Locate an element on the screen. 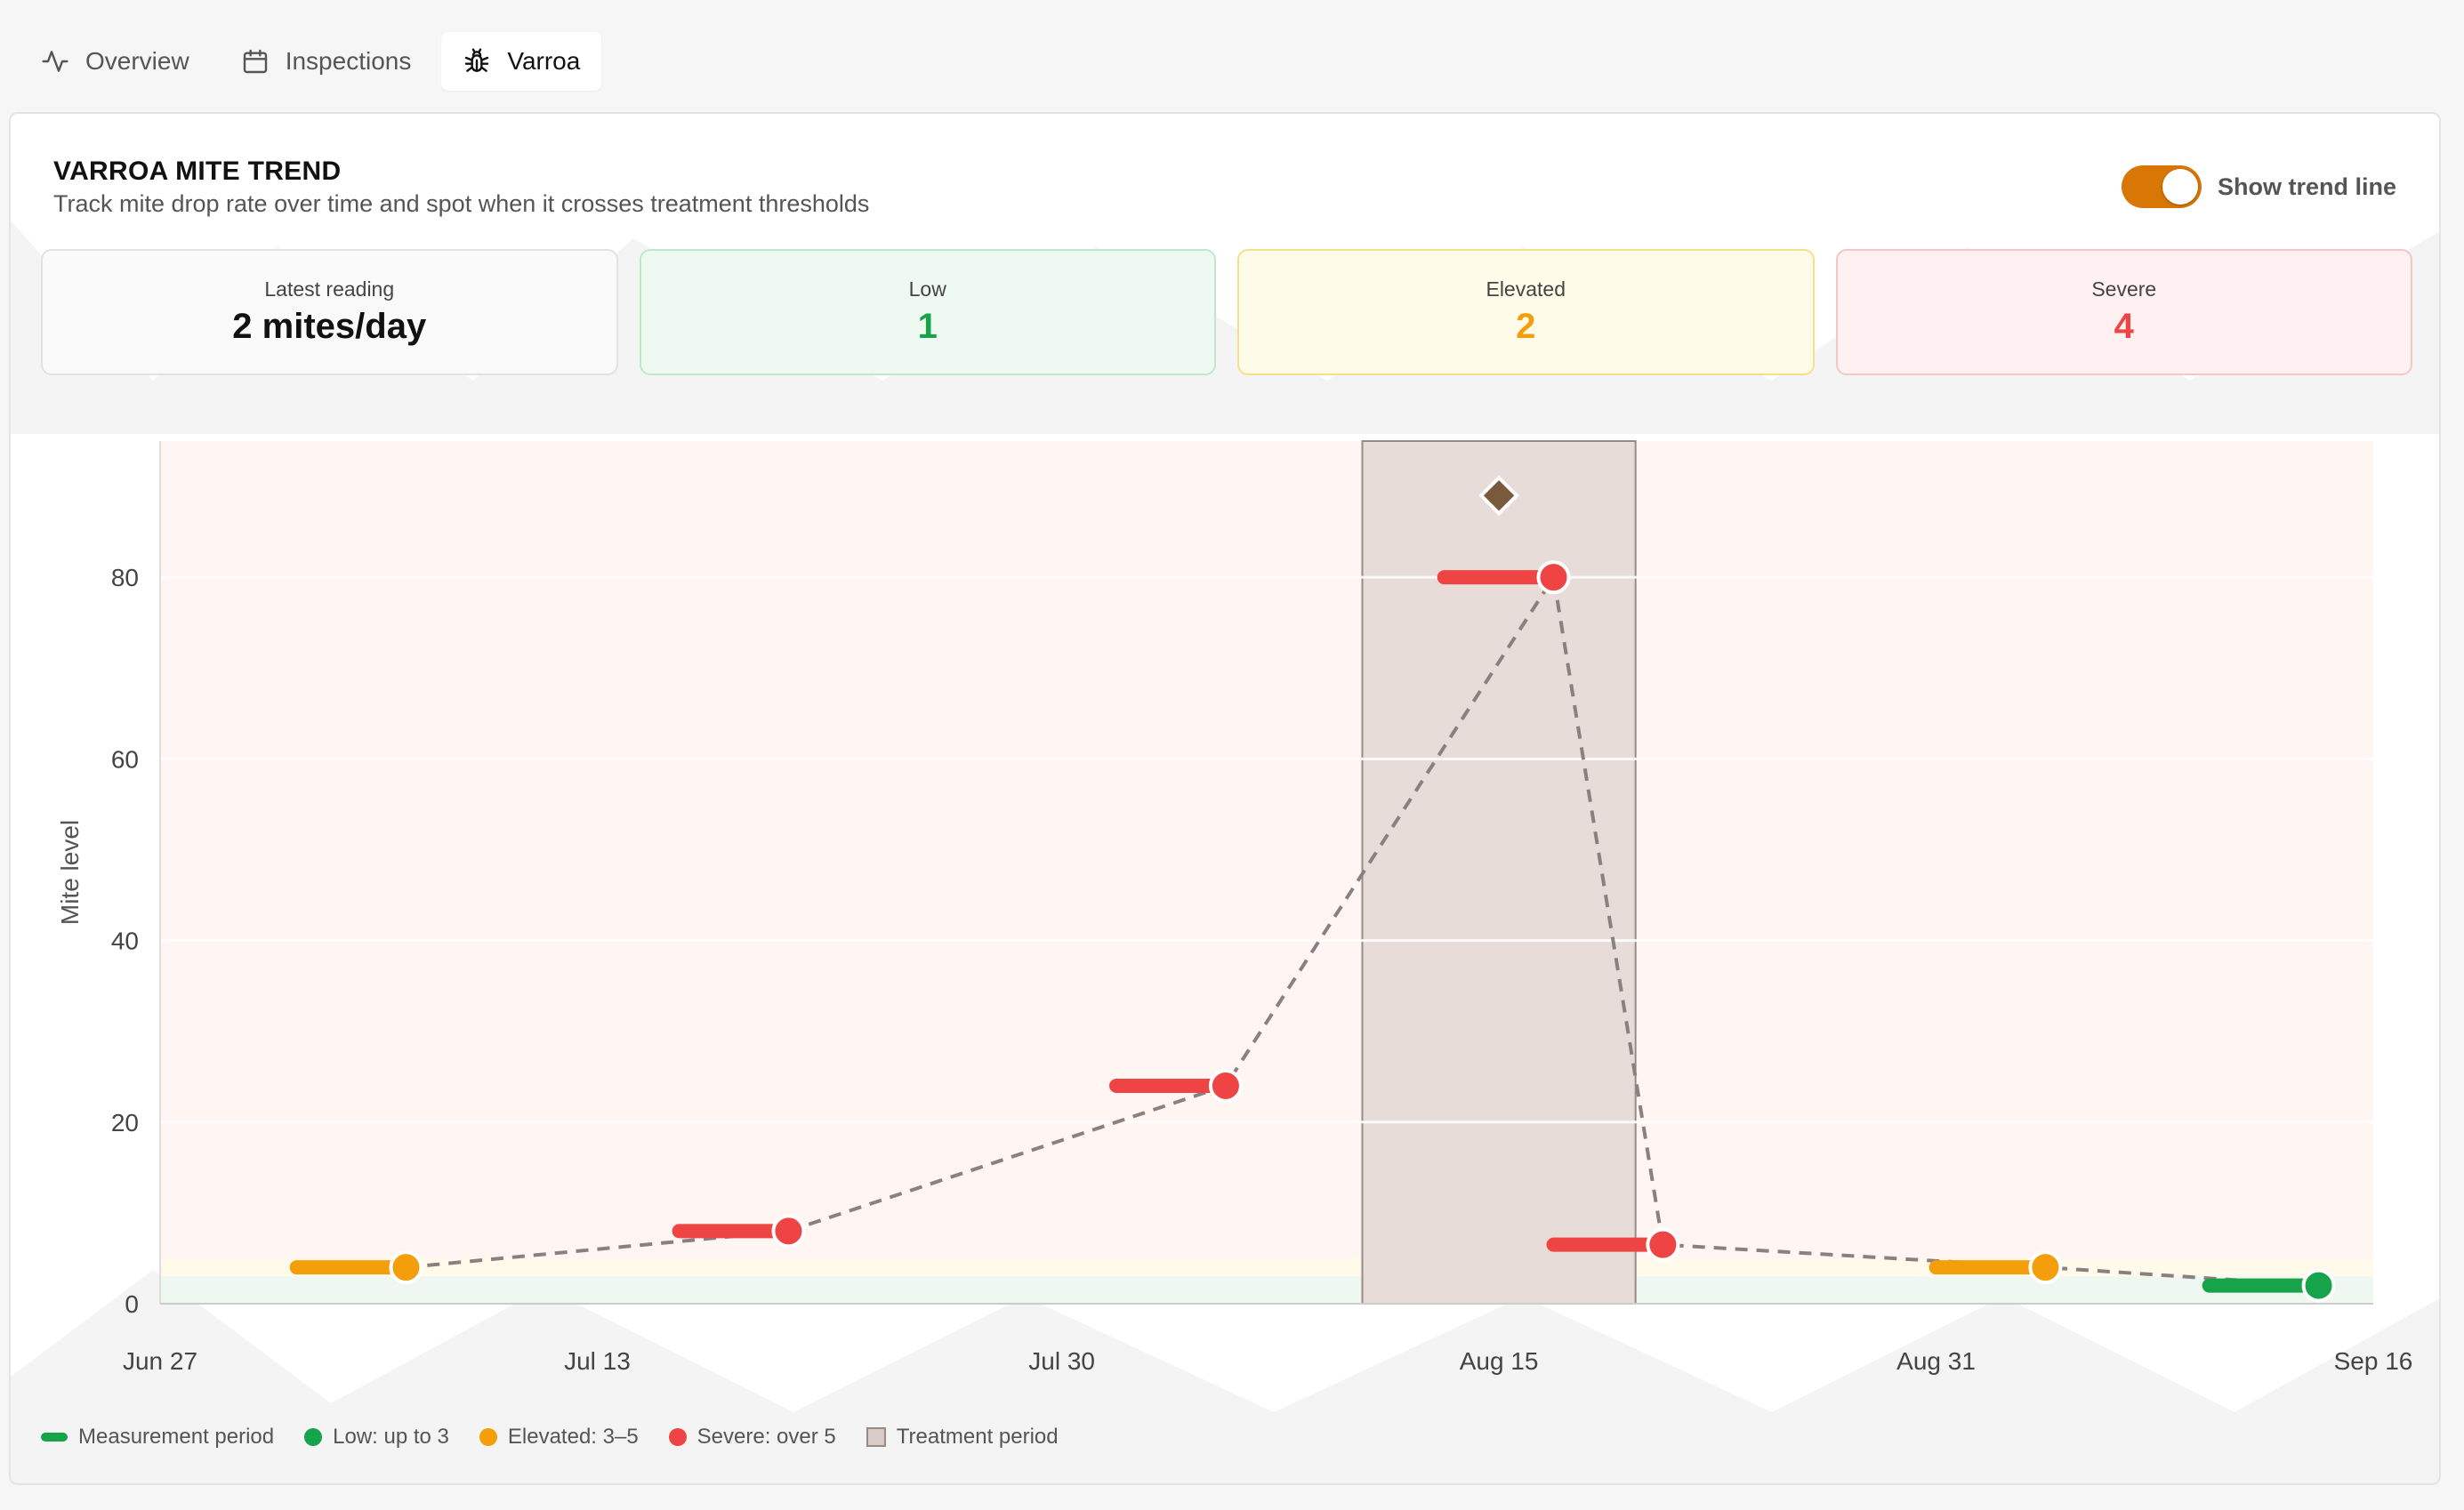 The image size is (2464, 1510). toggle-label: Show trend line is located at coordinates (2306, 186).